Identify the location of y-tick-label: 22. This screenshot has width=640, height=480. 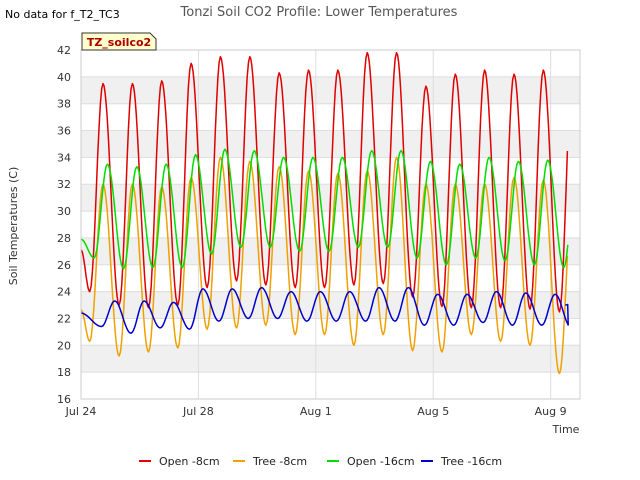
(64, 318).